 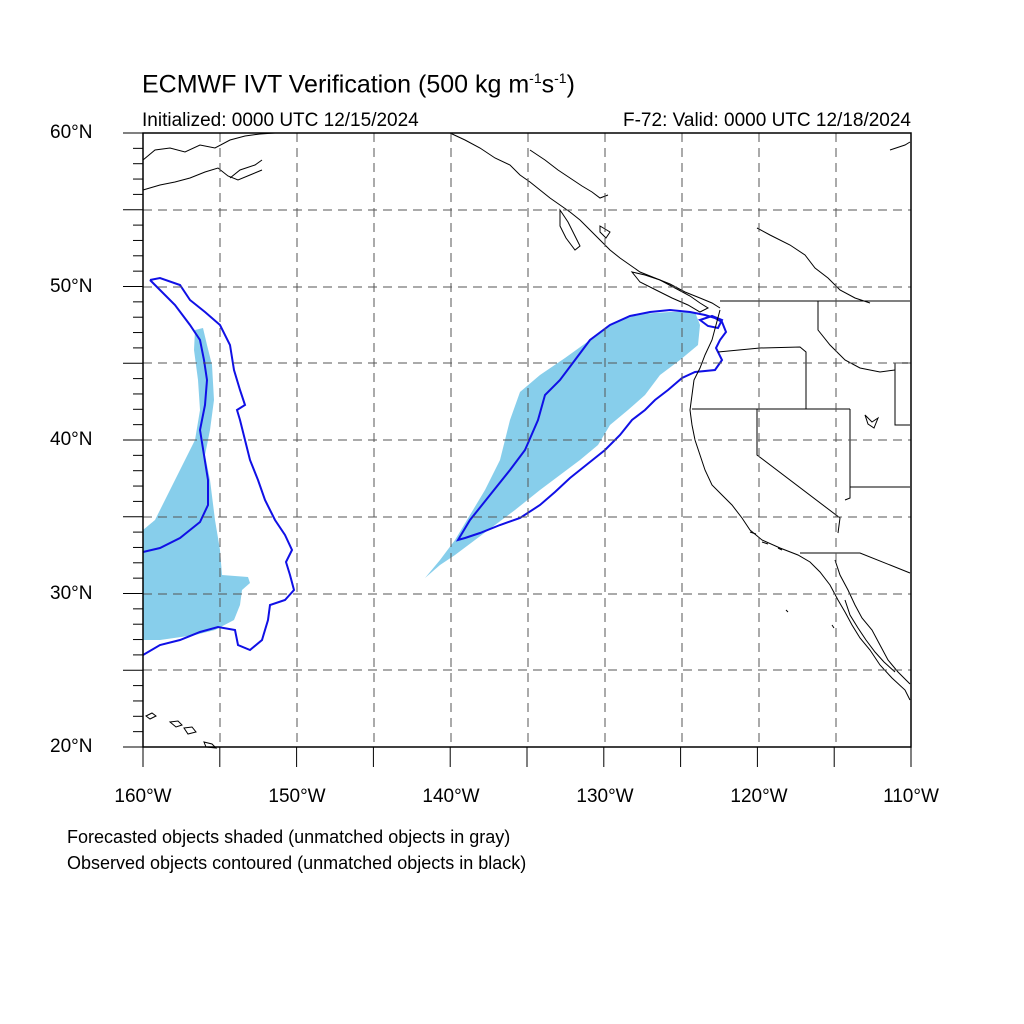 I want to click on valid-time-label: F-72: Valid: 0000 UTC 12/18/2024, so click(x=767, y=120).